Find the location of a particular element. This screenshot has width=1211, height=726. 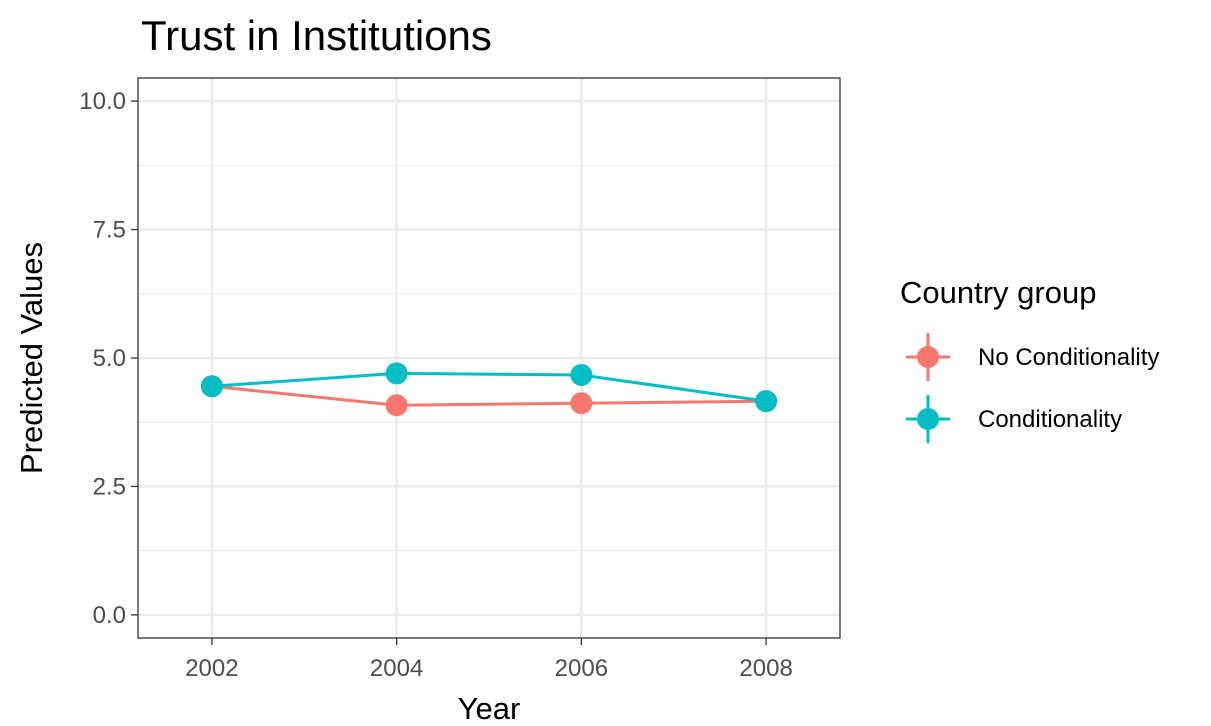

legend-title: Country group is located at coordinates (998, 292).